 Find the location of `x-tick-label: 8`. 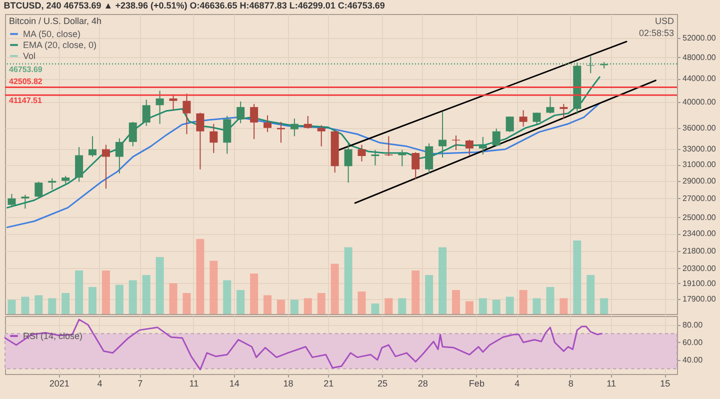

x-tick-label: 8 is located at coordinates (571, 383).